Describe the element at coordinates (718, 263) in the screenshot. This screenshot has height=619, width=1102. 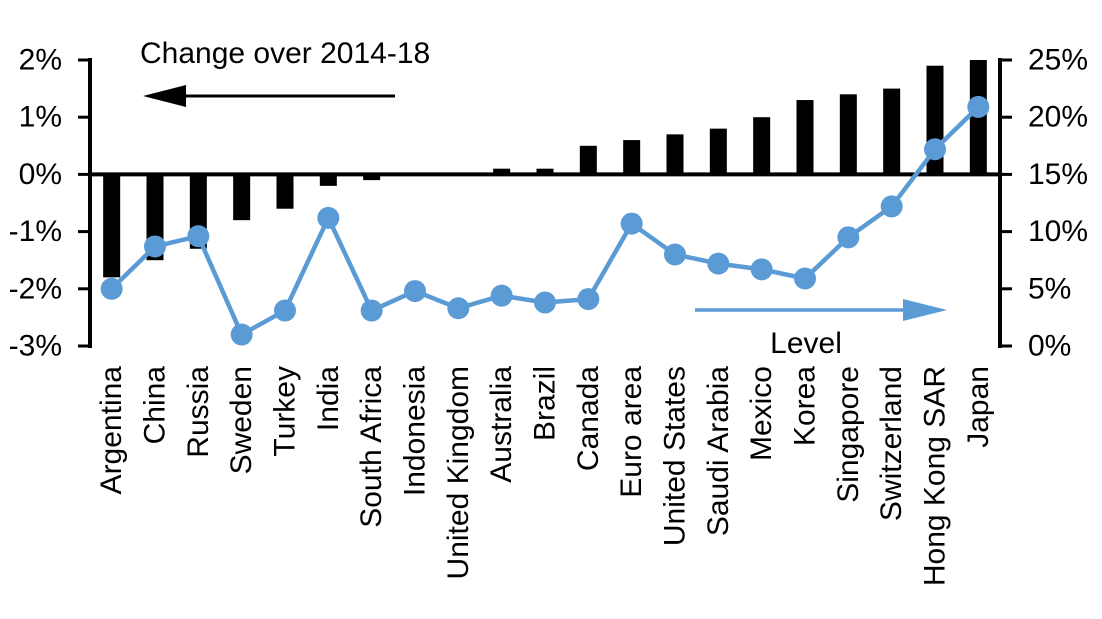
I see `level-marker-saudi-arabia` at that location.